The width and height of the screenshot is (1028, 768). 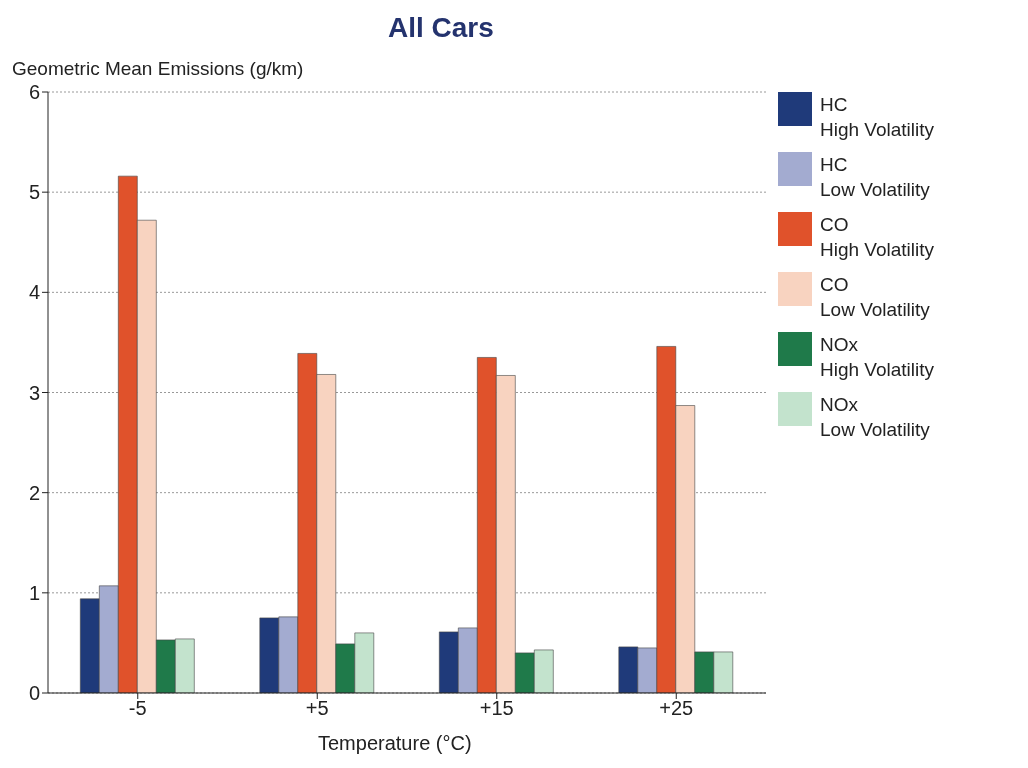 What do you see at coordinates (395, 743) in the screenshot?
I see `x-axis-title: Temperature (°C)` at bounding box center [395, 743].